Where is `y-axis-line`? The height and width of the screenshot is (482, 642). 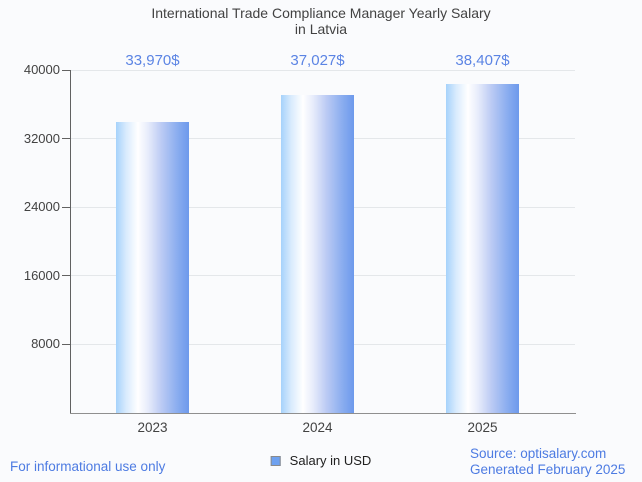
y-axis-line is located at coordinates (70, 241).